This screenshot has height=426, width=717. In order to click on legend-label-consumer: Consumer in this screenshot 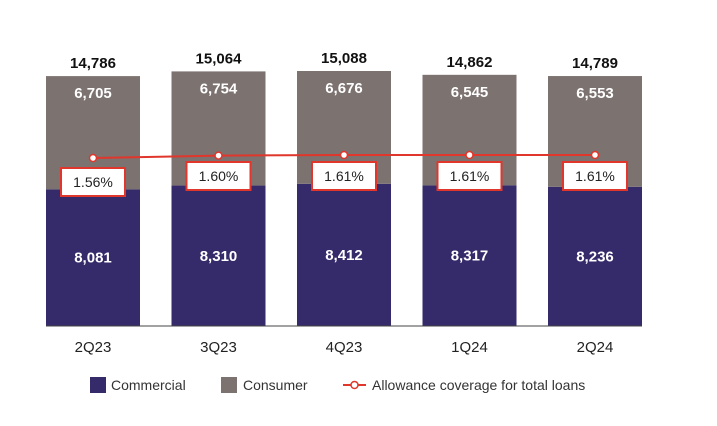, I will do `click(275, 385)`.